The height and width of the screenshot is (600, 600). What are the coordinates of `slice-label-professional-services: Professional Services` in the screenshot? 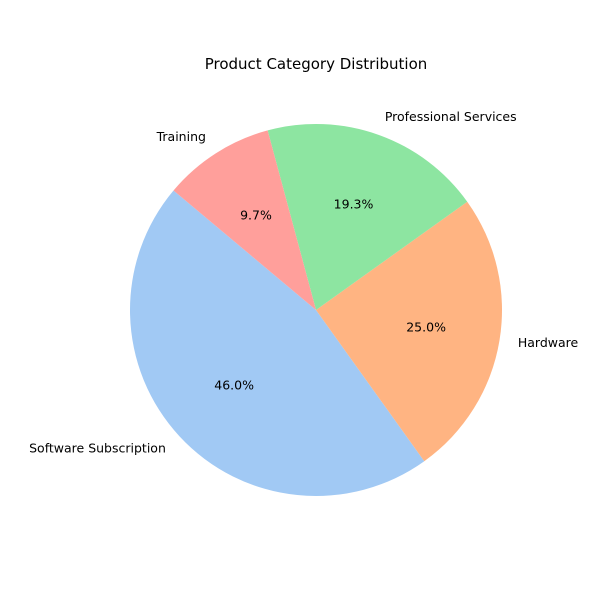 It's located at (451, 116).